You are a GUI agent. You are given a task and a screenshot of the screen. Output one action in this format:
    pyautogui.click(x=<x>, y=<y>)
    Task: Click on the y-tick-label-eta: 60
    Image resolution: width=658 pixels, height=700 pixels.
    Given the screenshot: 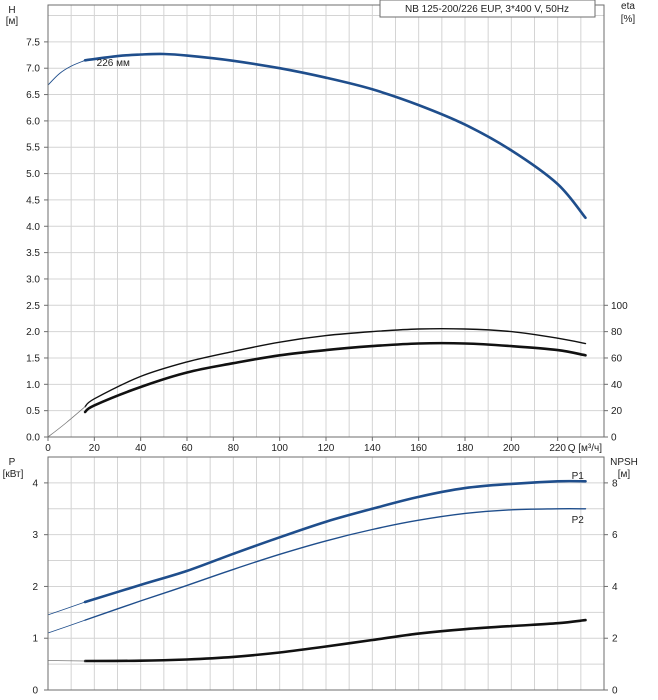 What is the action you would take?
    pyautogui.click(x=617, y=358)
    